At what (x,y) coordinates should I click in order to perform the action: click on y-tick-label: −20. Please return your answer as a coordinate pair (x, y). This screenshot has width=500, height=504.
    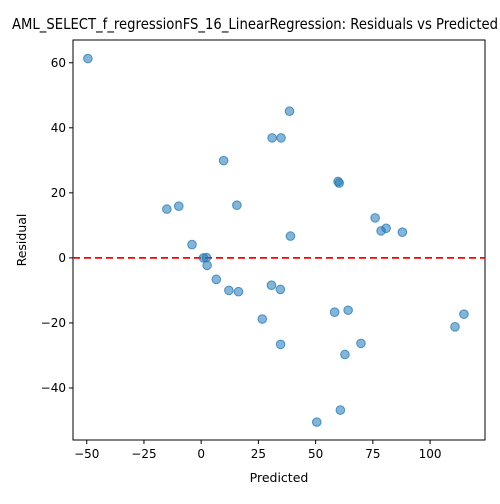
    Looking at the image, I should click on (53, 323).